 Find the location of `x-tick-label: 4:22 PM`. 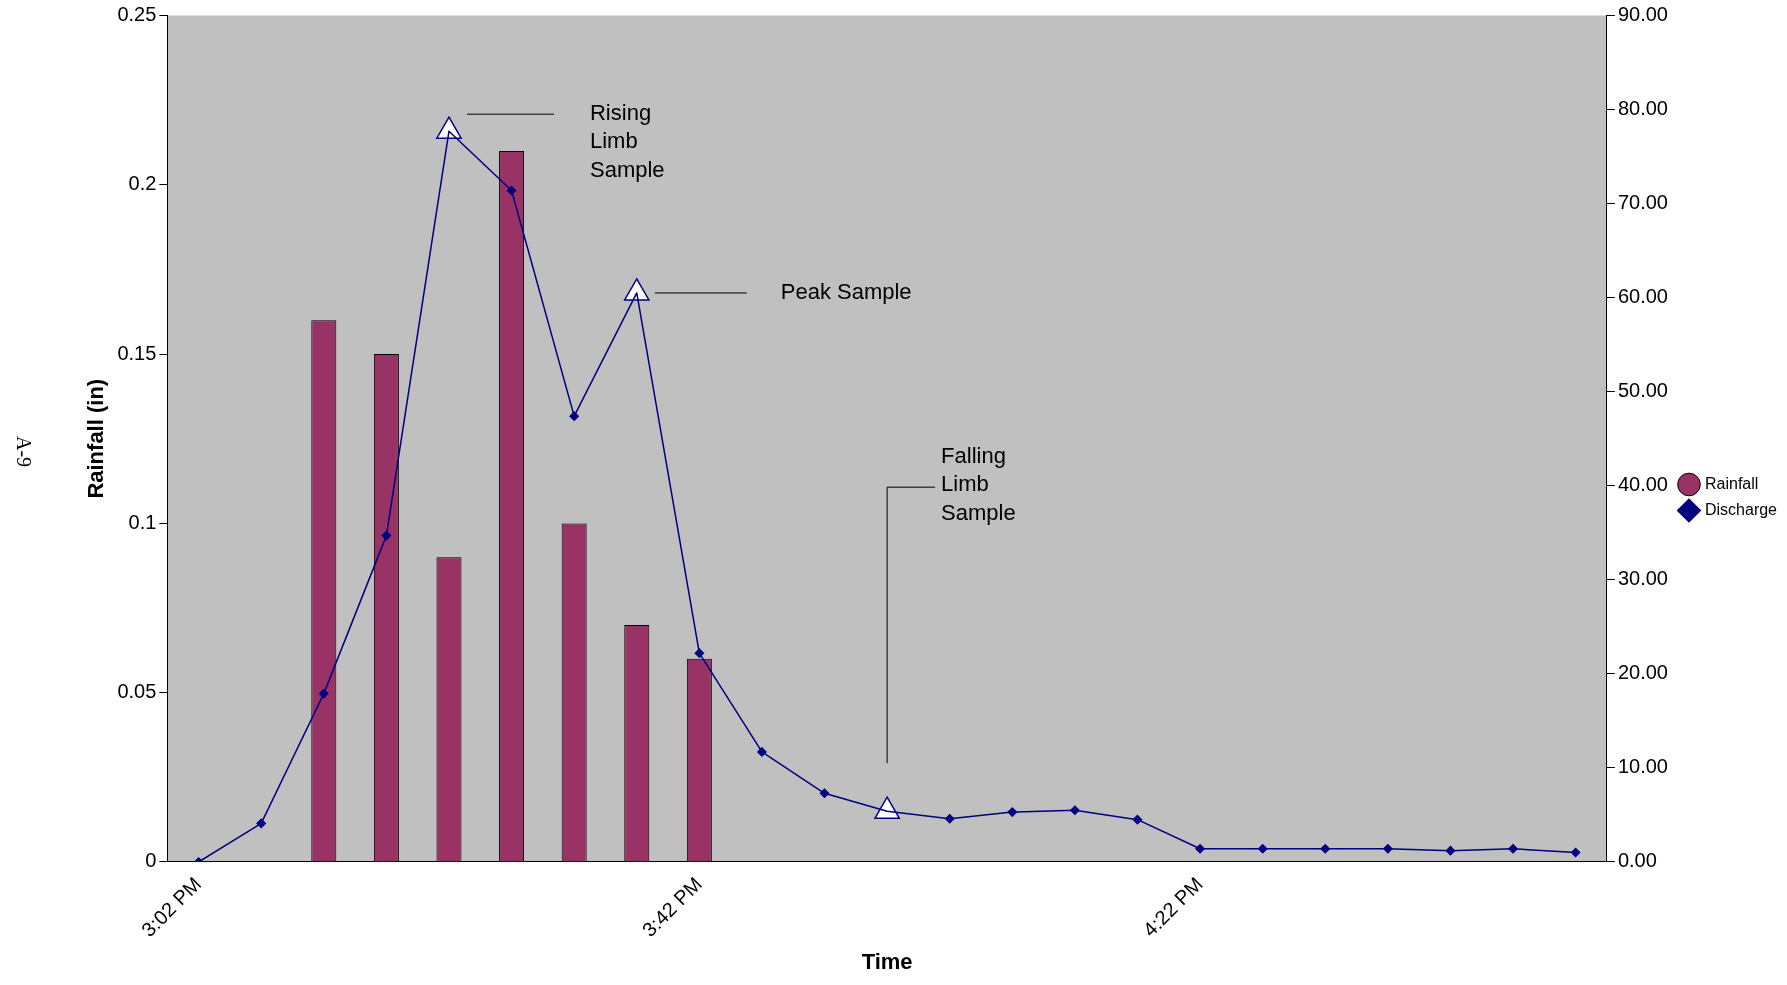

x-tick-label: 4:22 PM is located at coordinates (1172, 906).